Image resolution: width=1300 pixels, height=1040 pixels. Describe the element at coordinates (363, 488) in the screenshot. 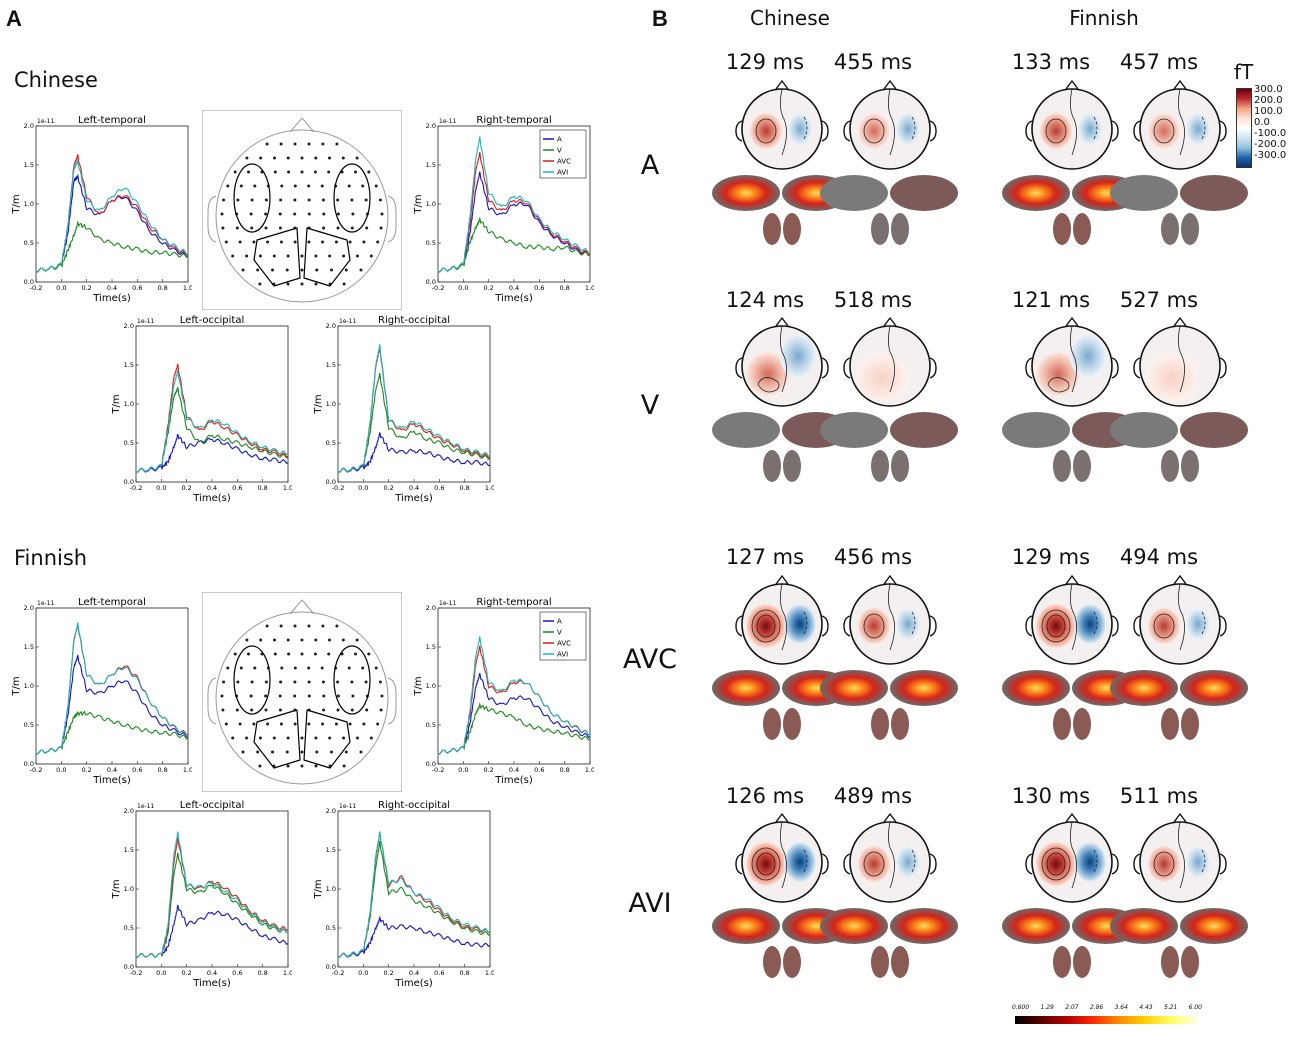

I see `x-tick-label: 0.0` at that location.